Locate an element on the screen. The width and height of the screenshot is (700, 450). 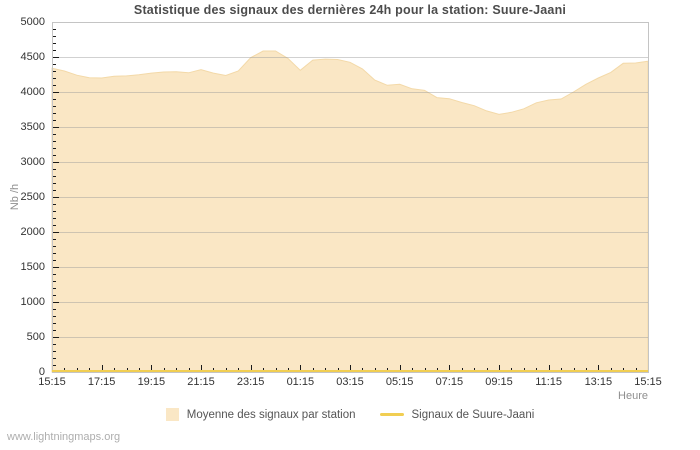
x-tick-label: 05:15 is located at coordinates (399, 382).